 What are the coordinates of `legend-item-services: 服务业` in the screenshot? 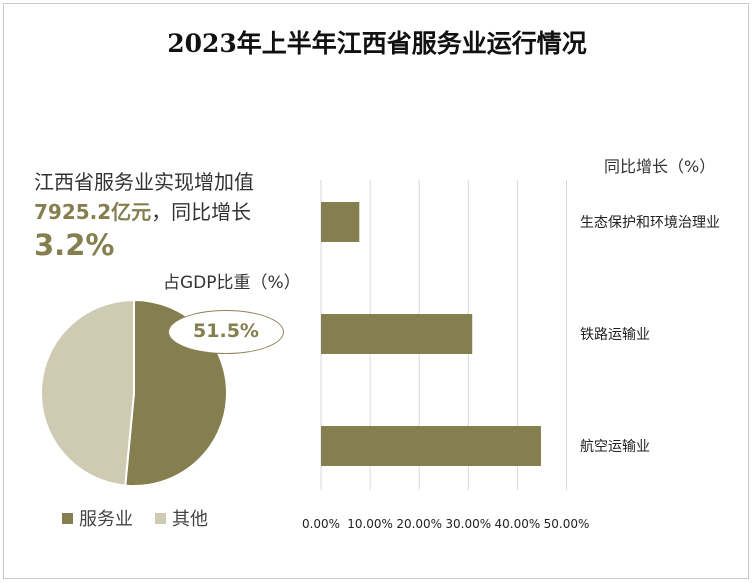 It's located at (97, 518).